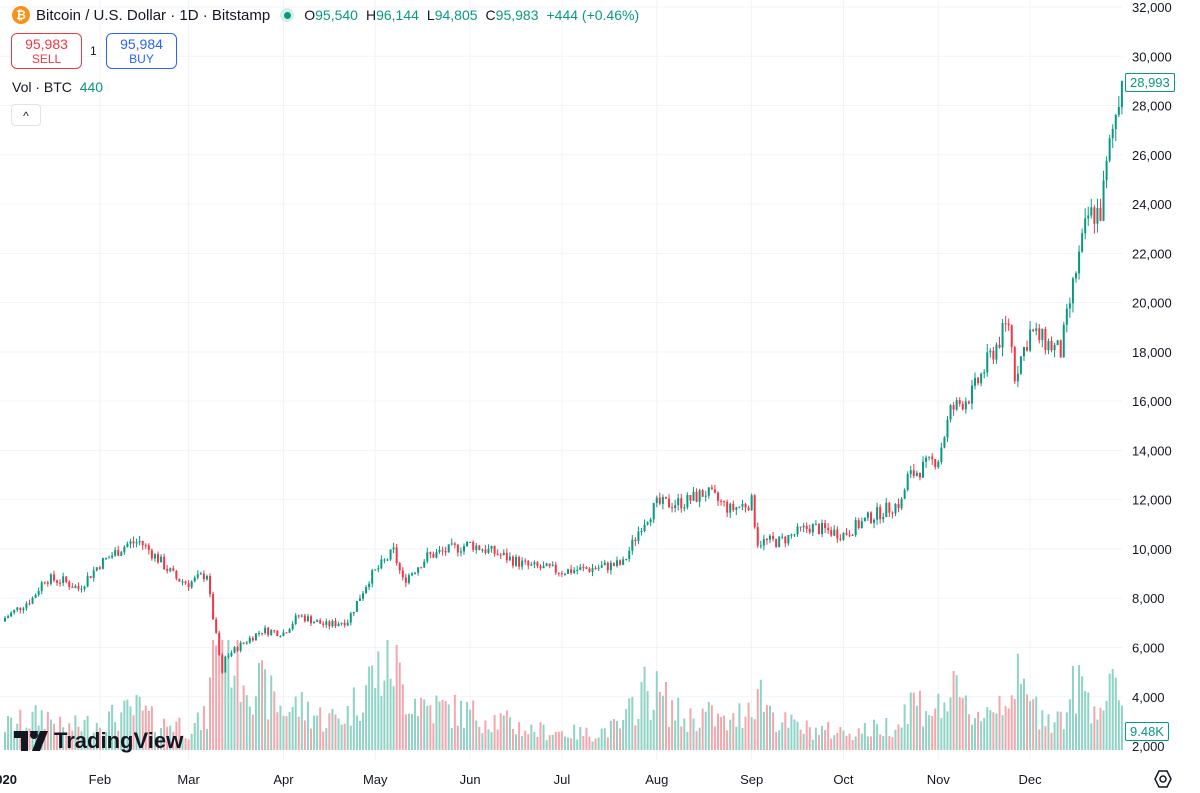 The image size is (1200, 793). I want to click on volume-tag: 9.48K, so click(1147, 731).